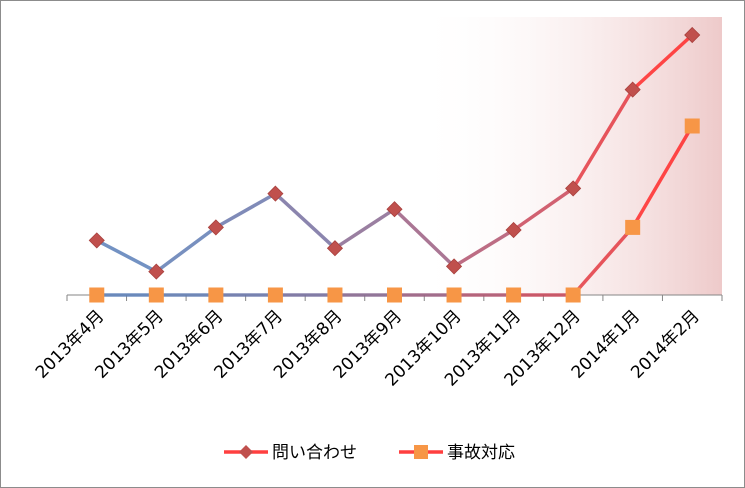 The image size is (745, 488). I want to click on legend-item-2: 事故対応, so click(457, 453).